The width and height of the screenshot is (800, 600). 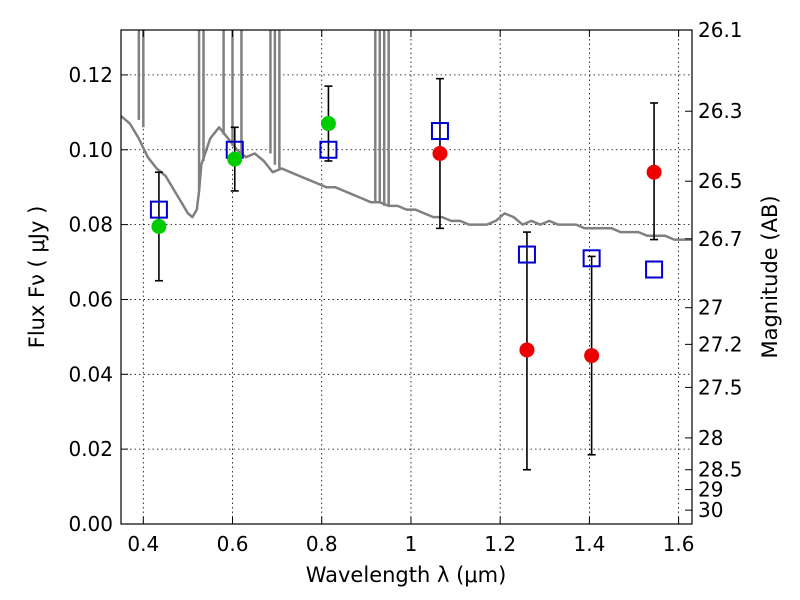 I want to click on y-tick-label: 0.04, so click(x=90, y=374).